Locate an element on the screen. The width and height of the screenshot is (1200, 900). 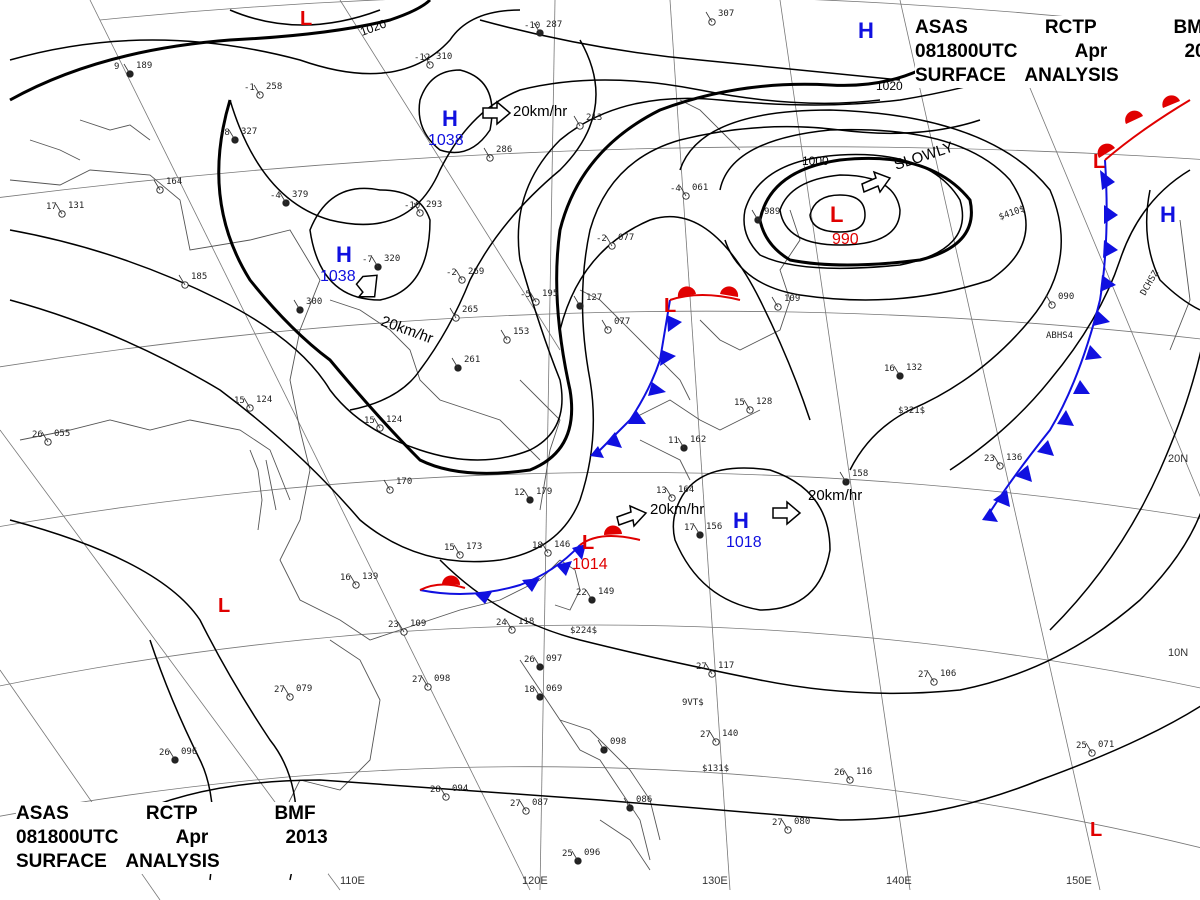
station-plot: 185 is located at coordinates (192, 280).